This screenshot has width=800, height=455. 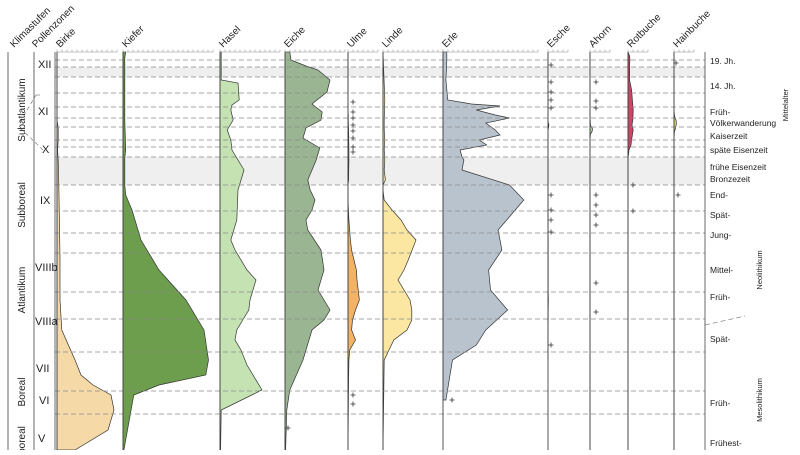 I want to click on header-erle: Erle, so click(x=450, y=39).